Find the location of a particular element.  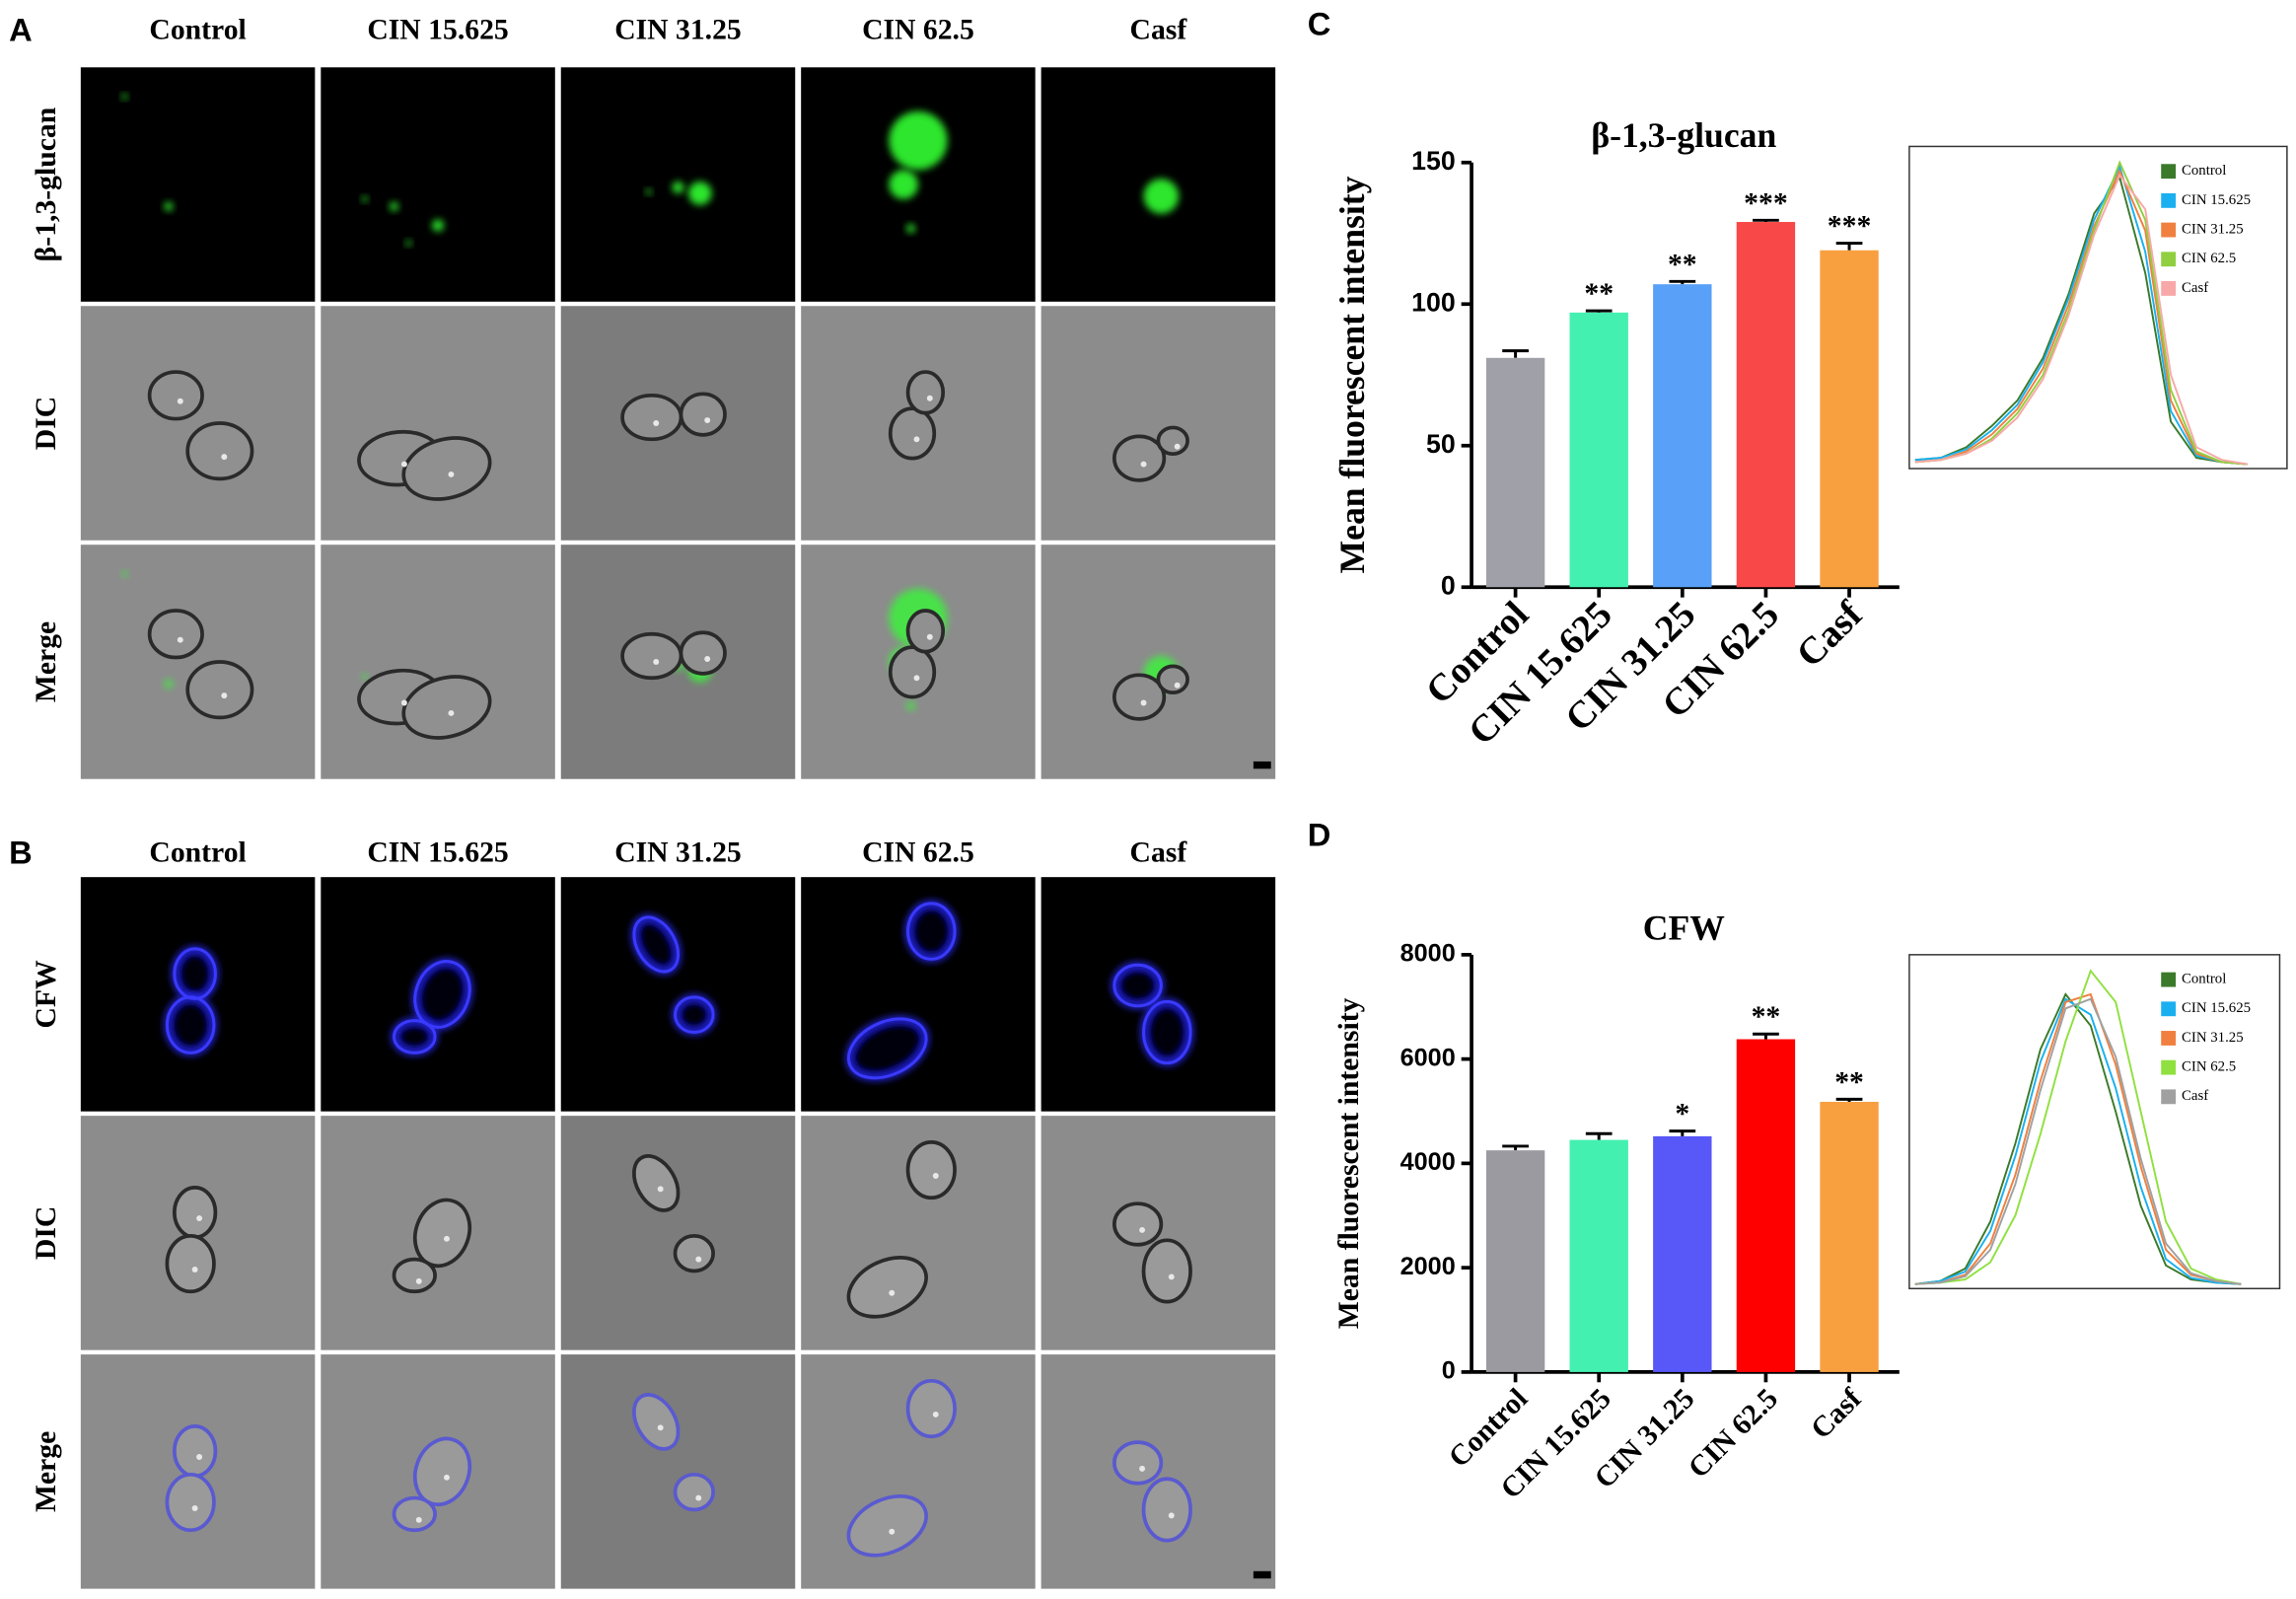

column-header: Casf is located at coordinates (1159, 853).